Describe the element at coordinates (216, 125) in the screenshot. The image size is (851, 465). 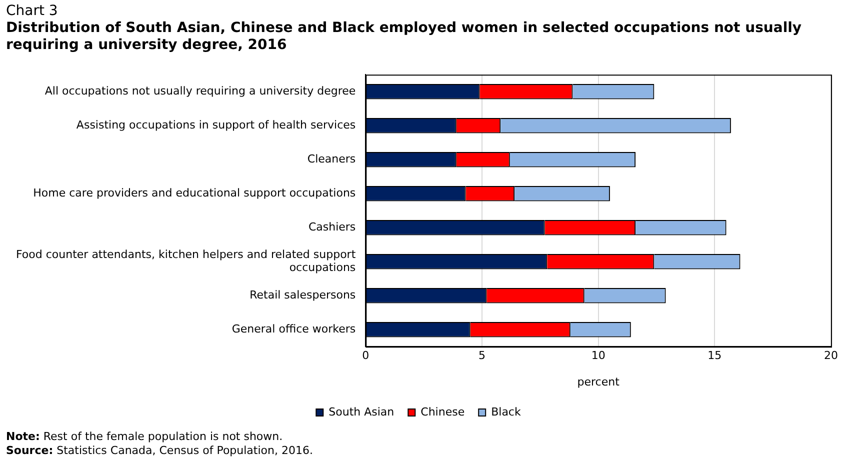
I see `y-tick-label: Assisting occupations in support of health services` at that location.